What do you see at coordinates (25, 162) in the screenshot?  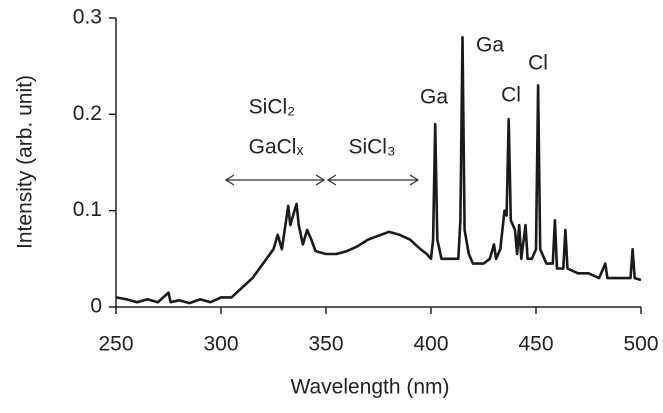 I see `y-axis-label: Intensity (arb. unit)` at bounding box center [25, 162].